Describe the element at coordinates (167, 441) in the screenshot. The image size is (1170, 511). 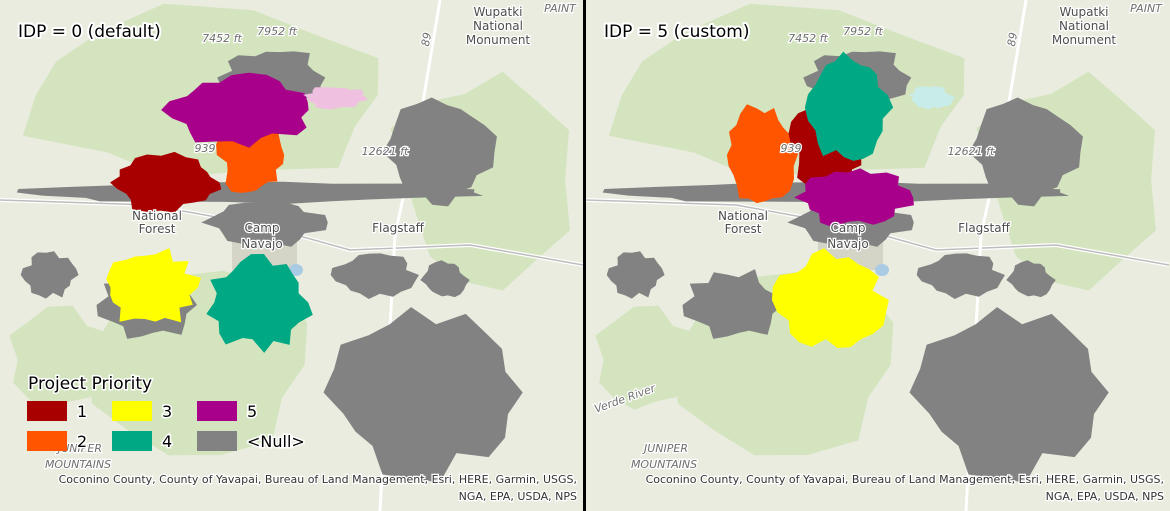
I see `legend-label: 4` at that location.